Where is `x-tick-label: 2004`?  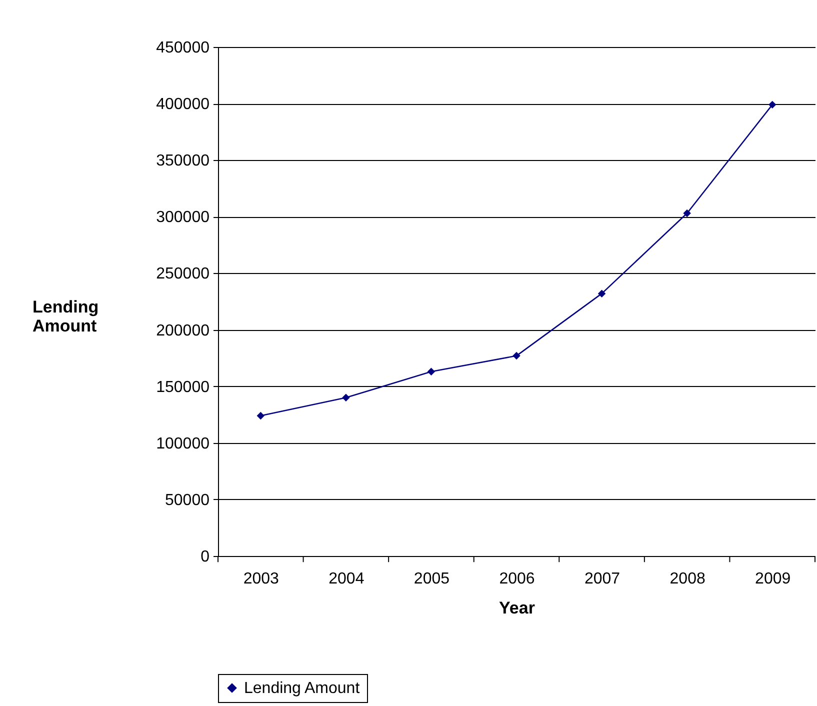
x-tick-label: 2004 is located at coordinates (346, 579).